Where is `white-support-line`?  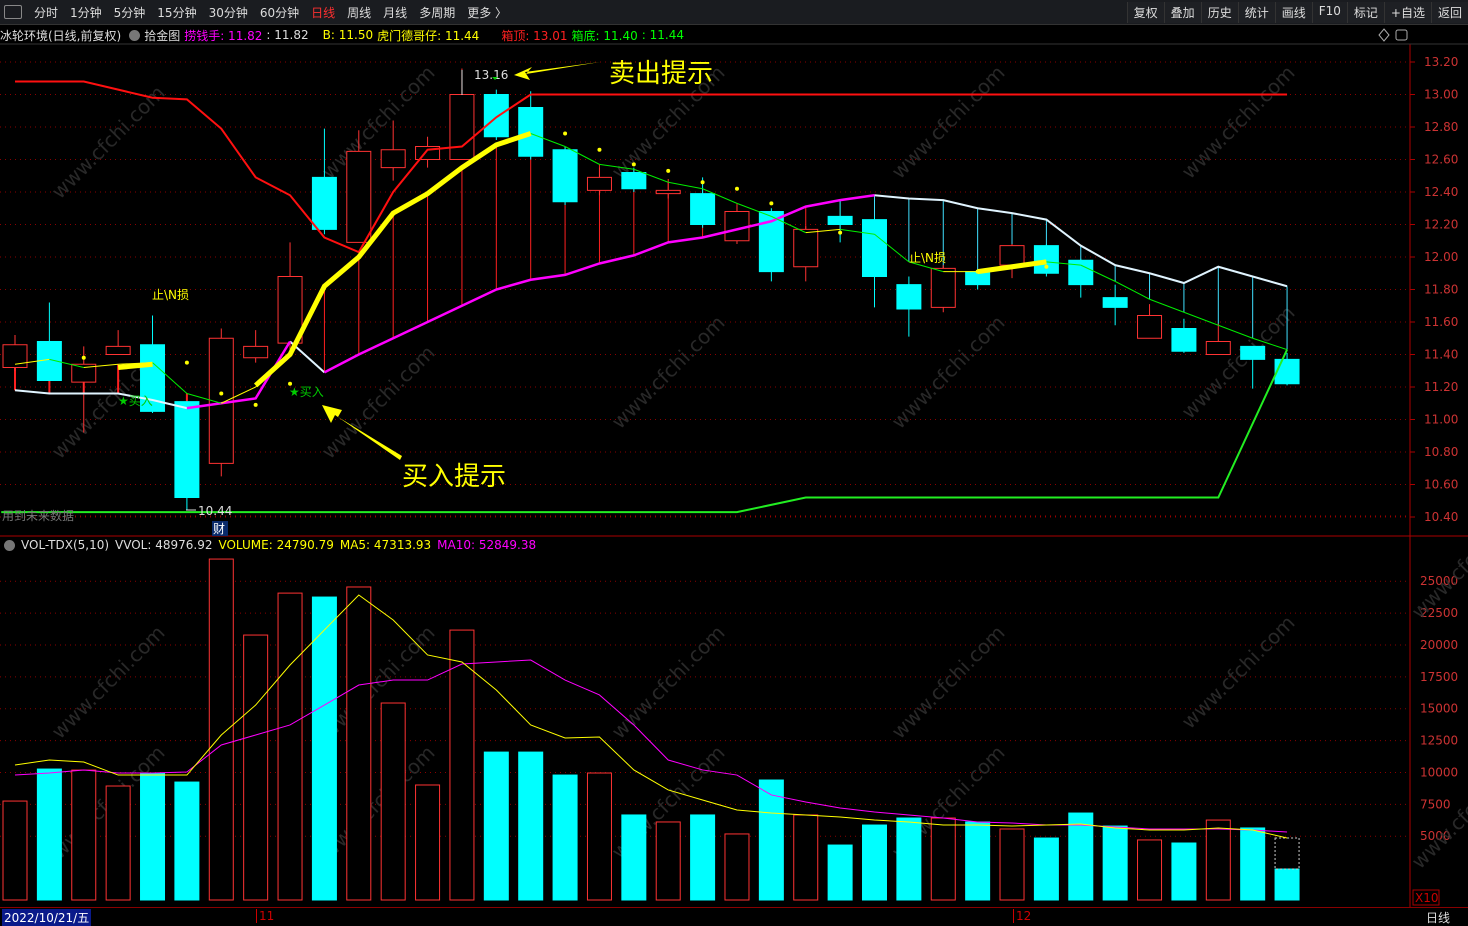 white-support-line is located at coordinates (1081, 241).